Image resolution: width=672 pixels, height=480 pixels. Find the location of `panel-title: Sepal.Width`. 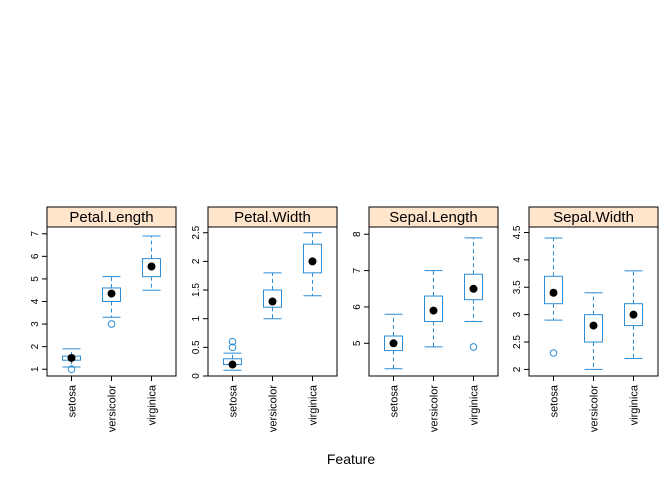

panel-title: Sepal.Width is located at coordinates (593, 217).